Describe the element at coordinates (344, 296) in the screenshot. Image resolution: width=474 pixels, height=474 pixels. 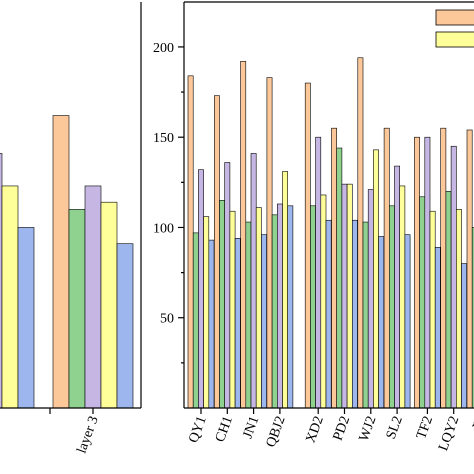
I see `bar-right-PD2-s2` at that location.